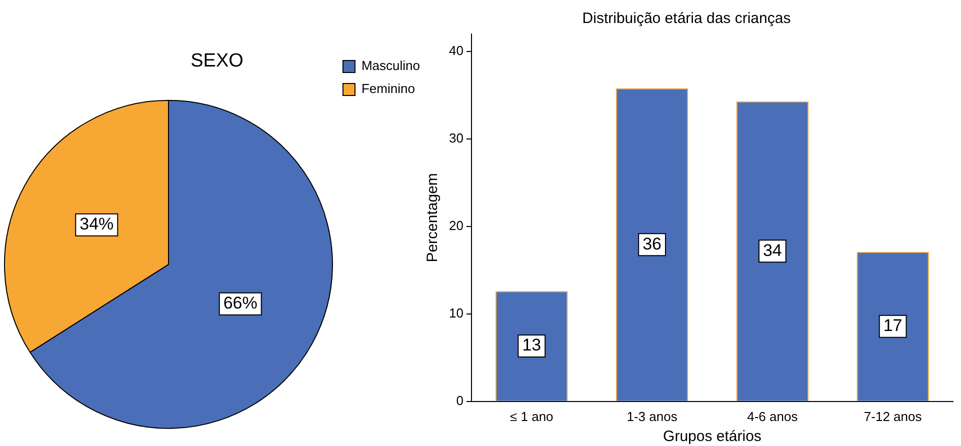 The image size is (961, 446). What do you see at coordinates (652, 416) in the screenshot?
I see `x-tick-label: 1-3 anos` at bounding box center [652, 416].